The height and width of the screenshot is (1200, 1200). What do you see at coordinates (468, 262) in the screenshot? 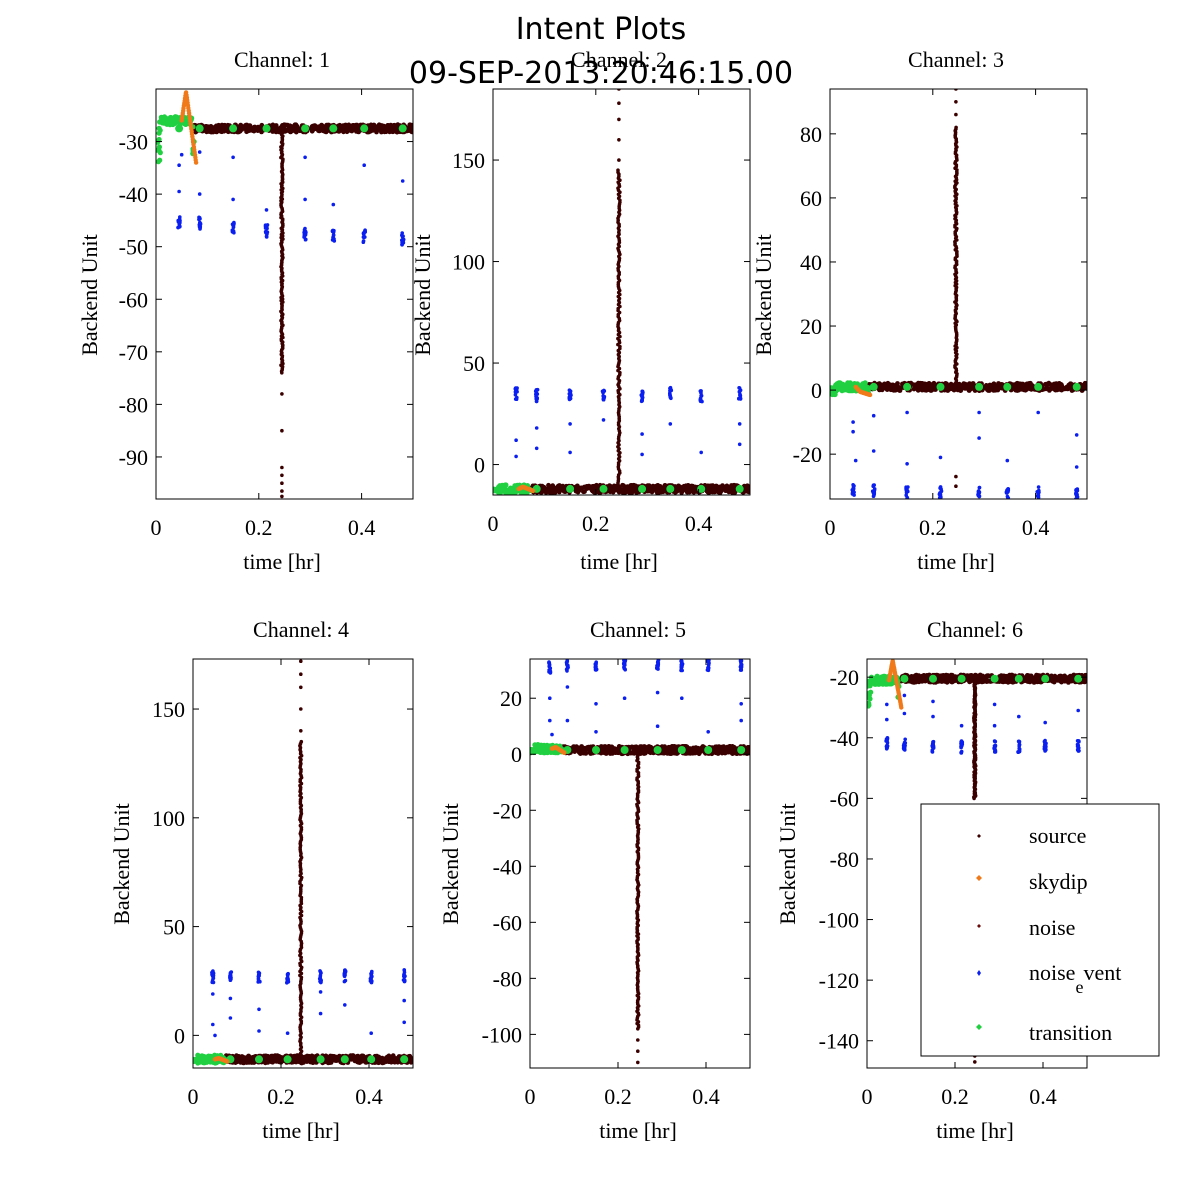
I see `y-tick-label: 100` at bounding box center [468, 262].